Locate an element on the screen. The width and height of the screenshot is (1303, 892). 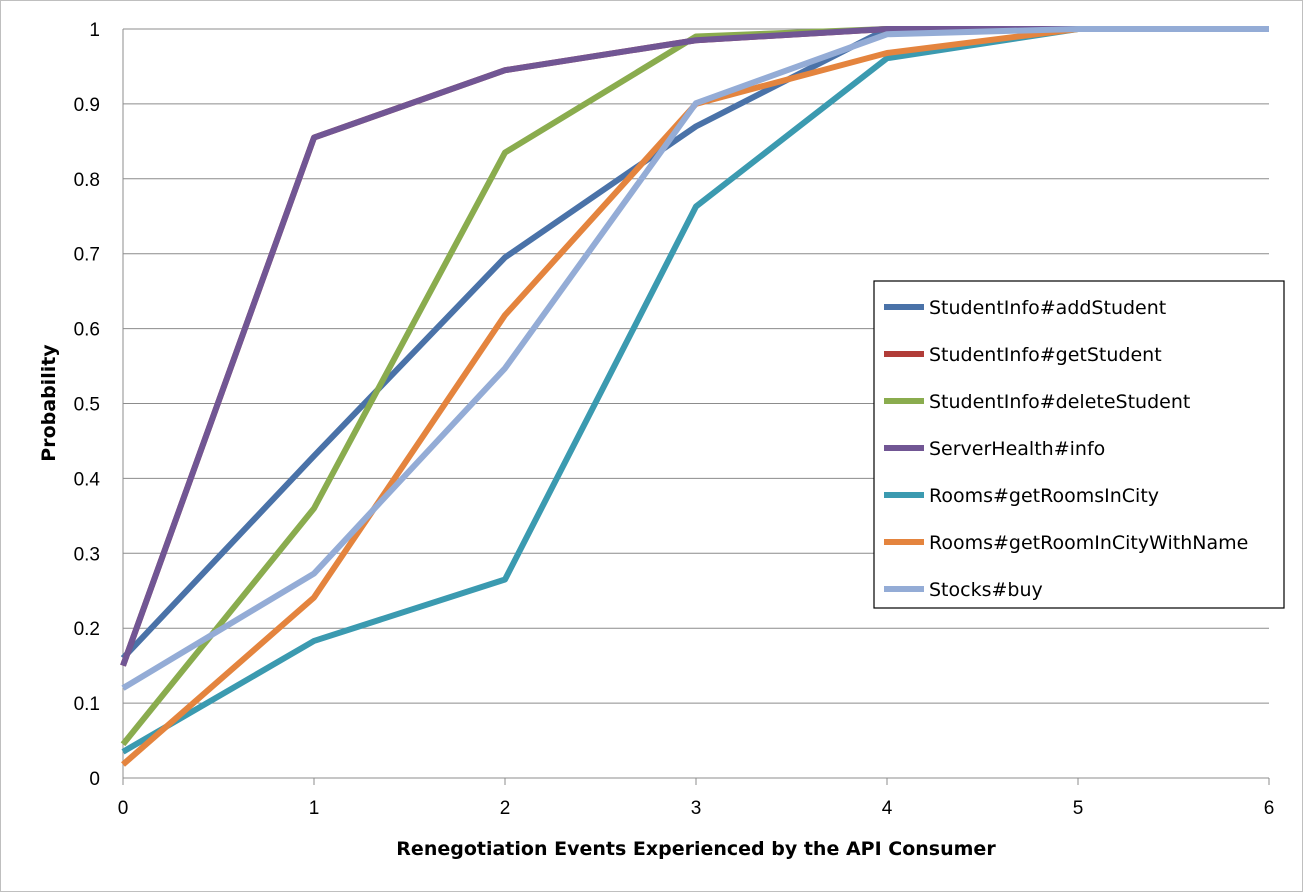
legend-label-studentinfo-deletestudent: StudentInfo#deleteStudent is located at coordinates (1059, 402).